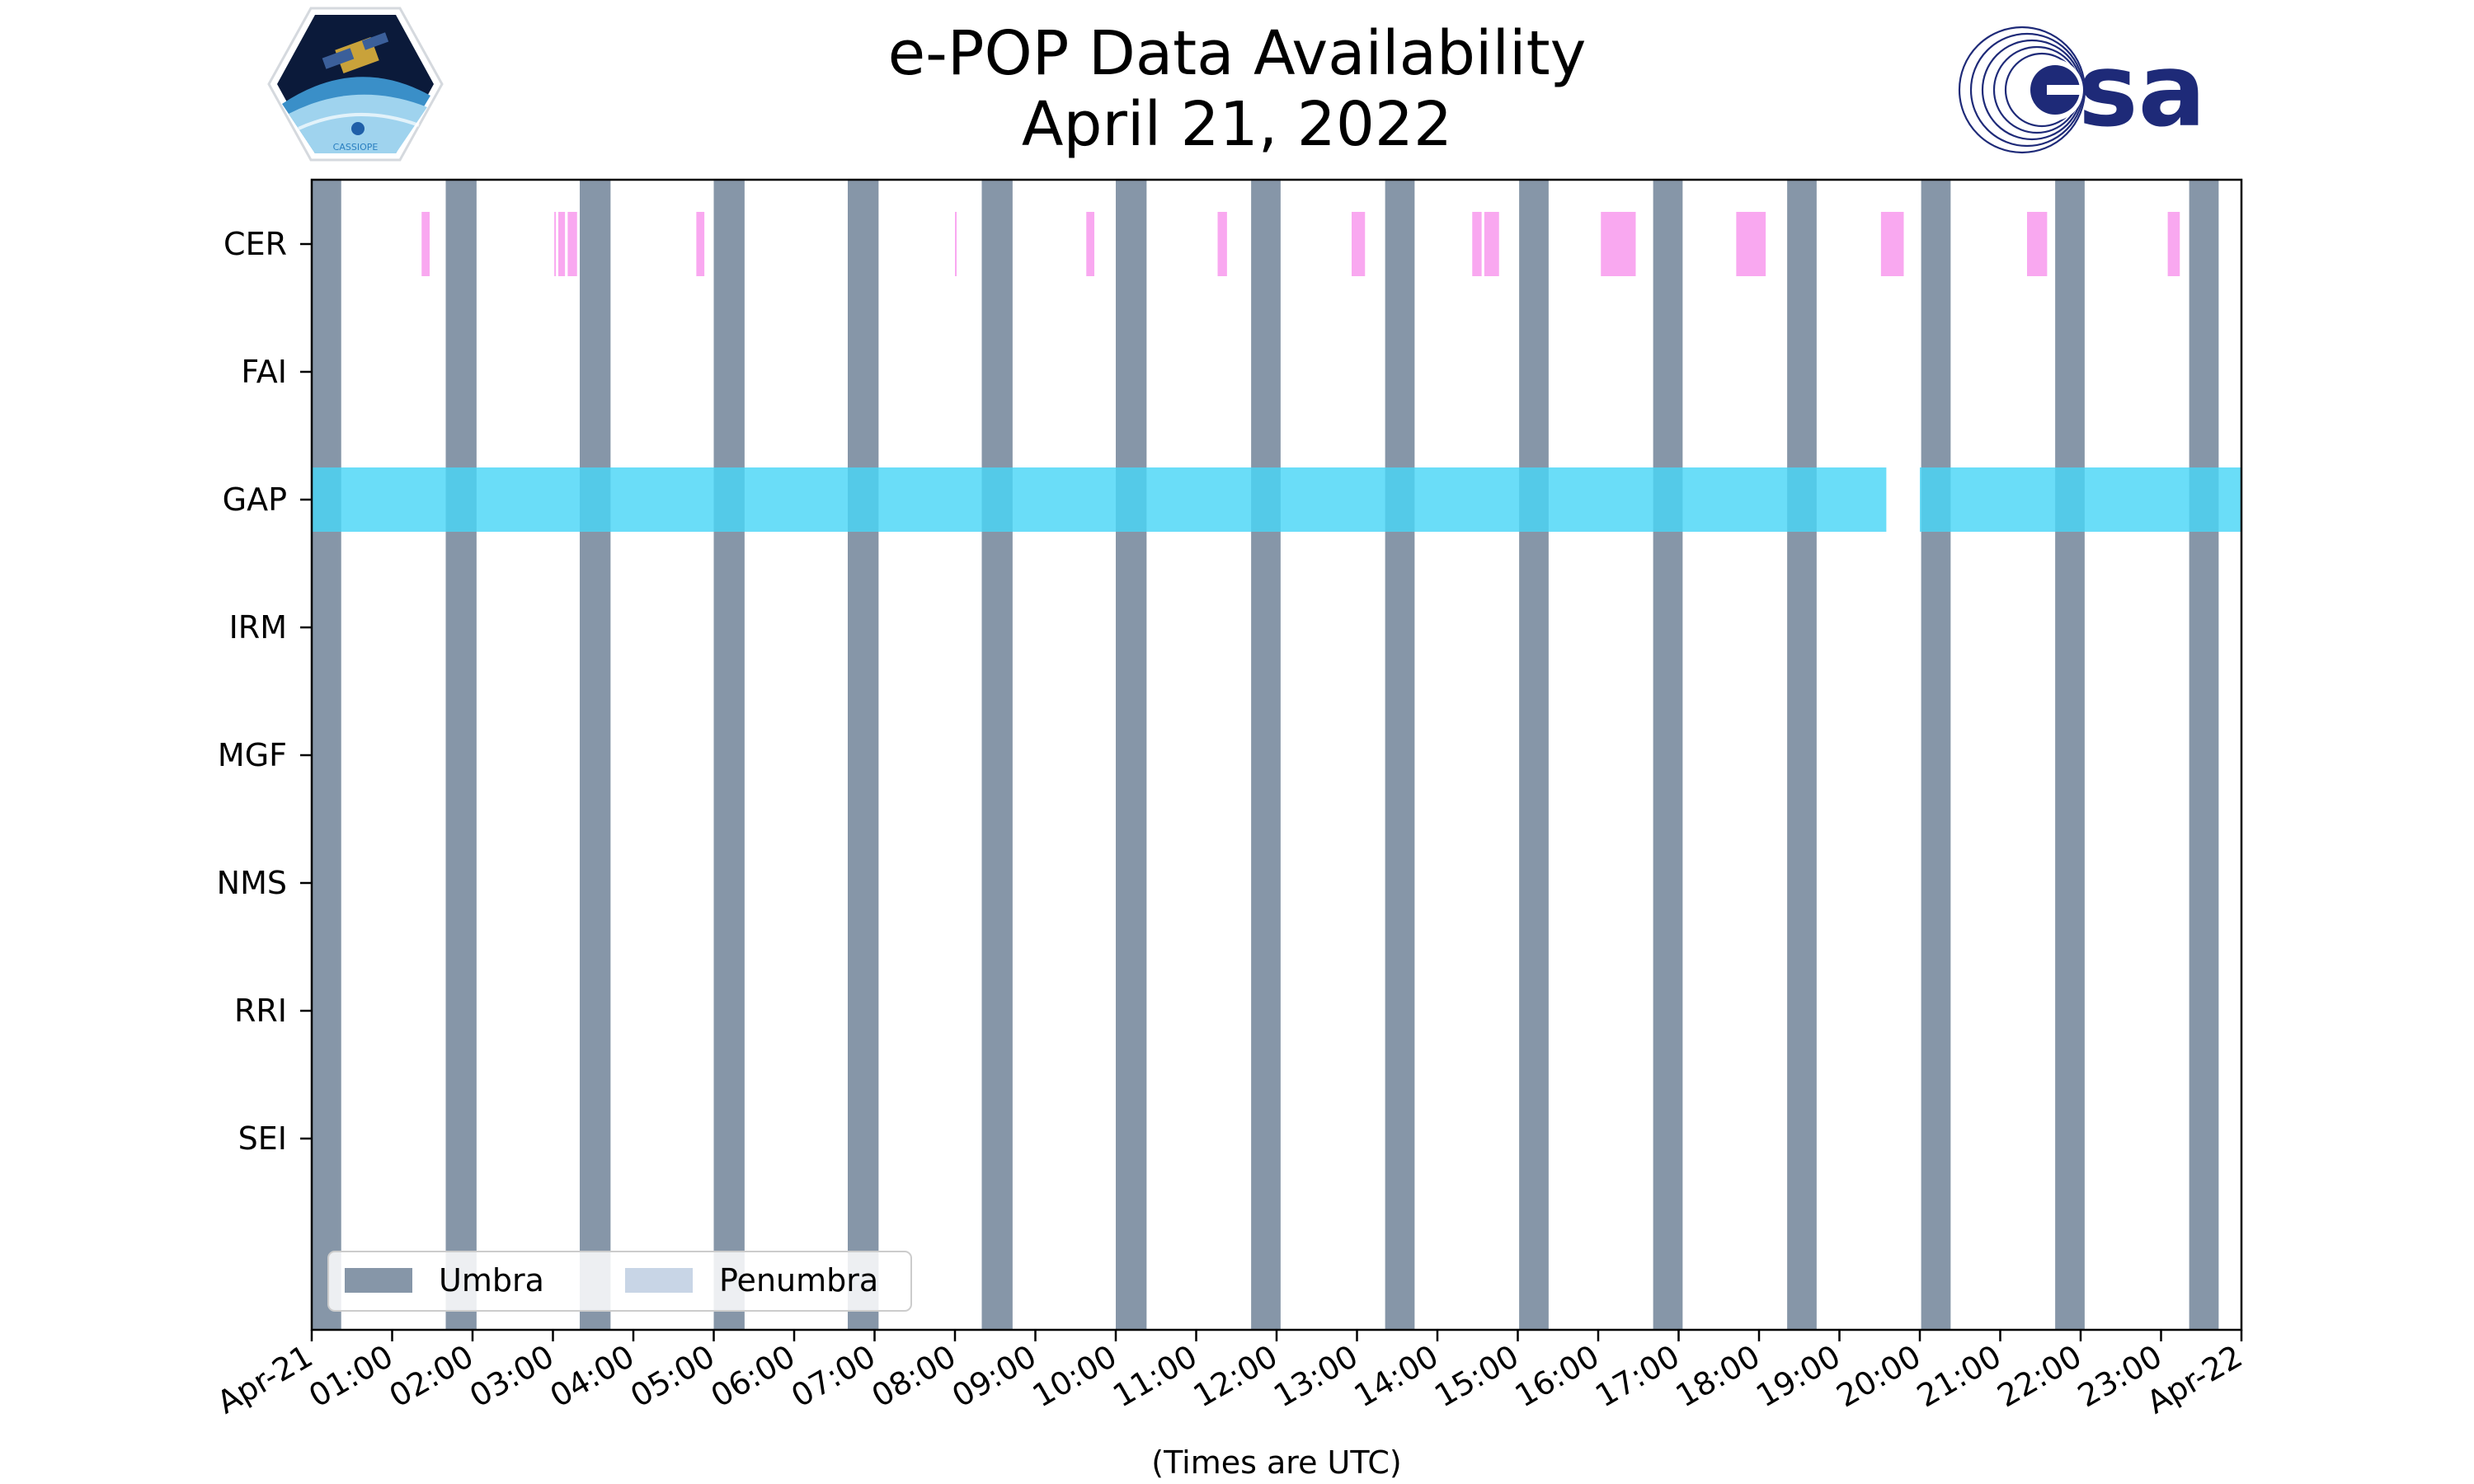 This screenshot has height=1484, width=2474. I want to click on x-tick-label: 16:00, so click(1557, 1376).